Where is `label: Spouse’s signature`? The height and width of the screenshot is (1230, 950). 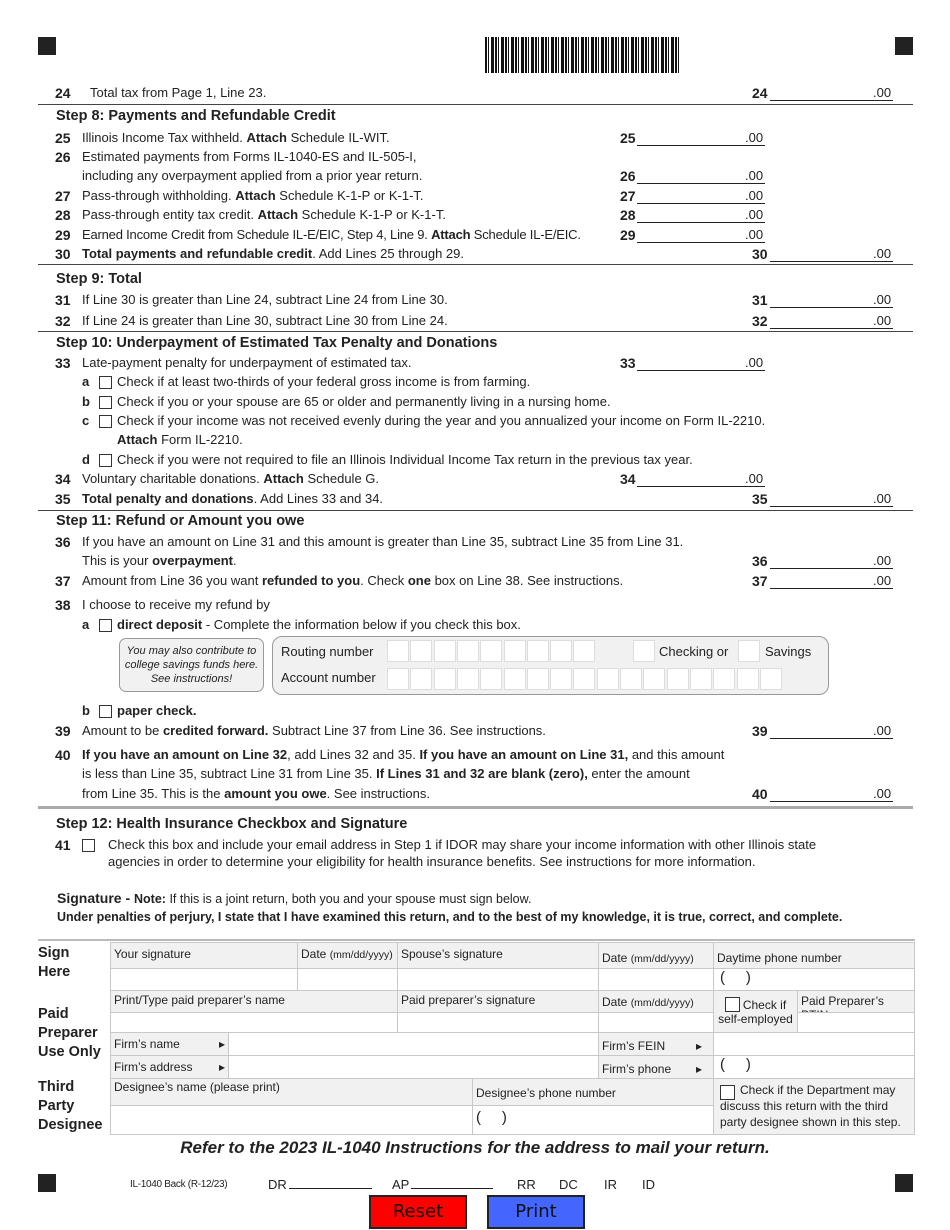
label: Spouse’s signature is located at coordinates (452, 954).